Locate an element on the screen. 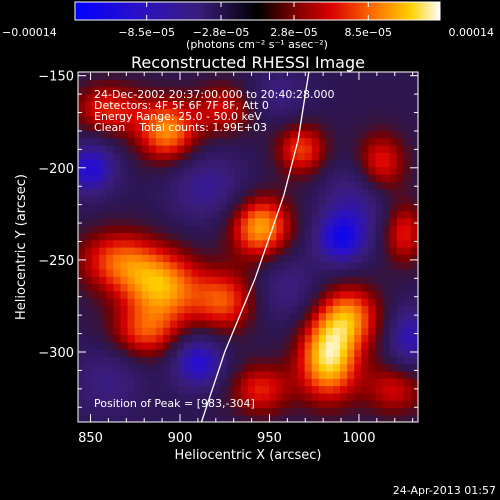  x-tick-label: 1000 is located at coordinates (358, 438).